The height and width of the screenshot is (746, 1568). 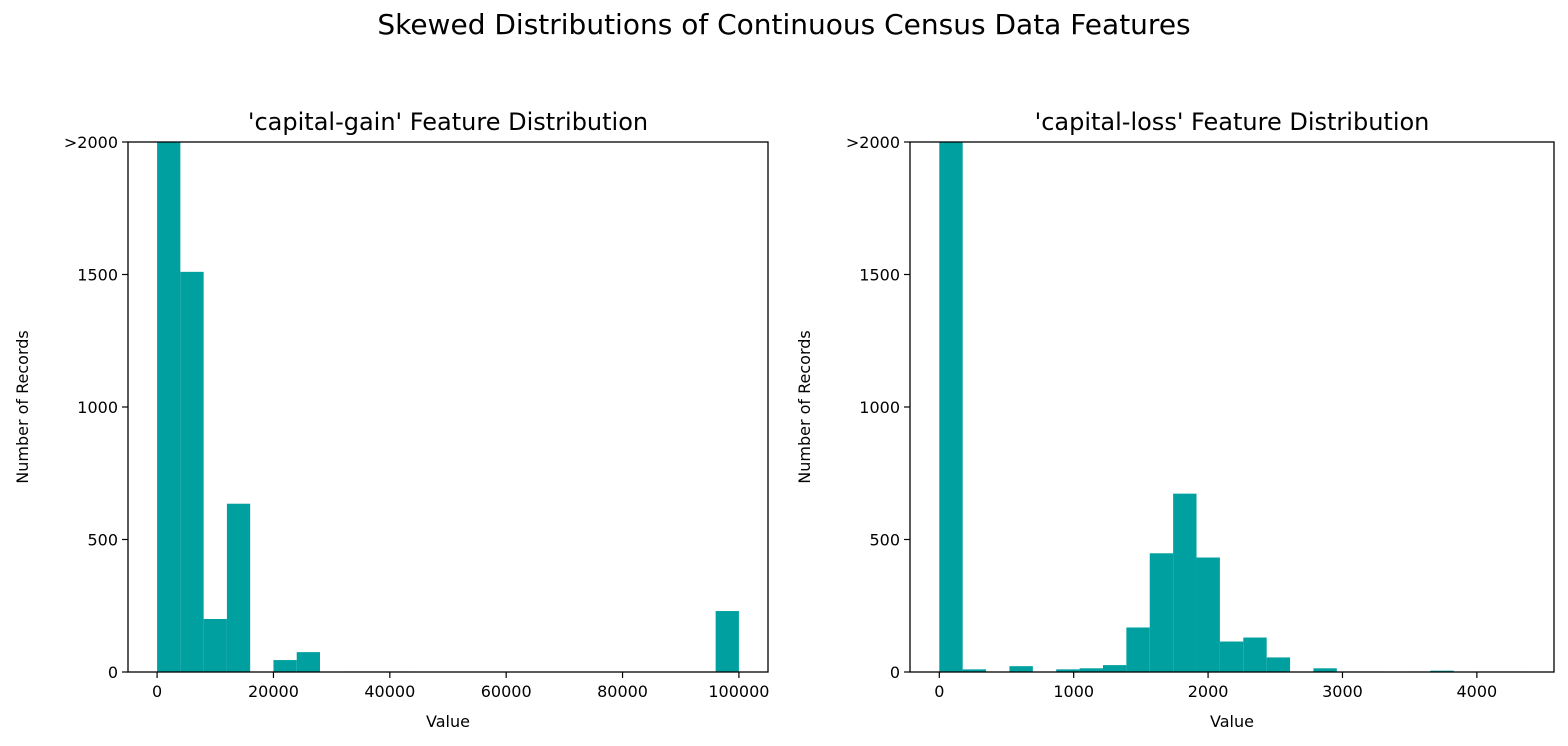 What do you see at coordinates (506, 691) in the screenshot?
I see `capital-gain-xtick-label-3: 60000` at bounding box center [506, 691].